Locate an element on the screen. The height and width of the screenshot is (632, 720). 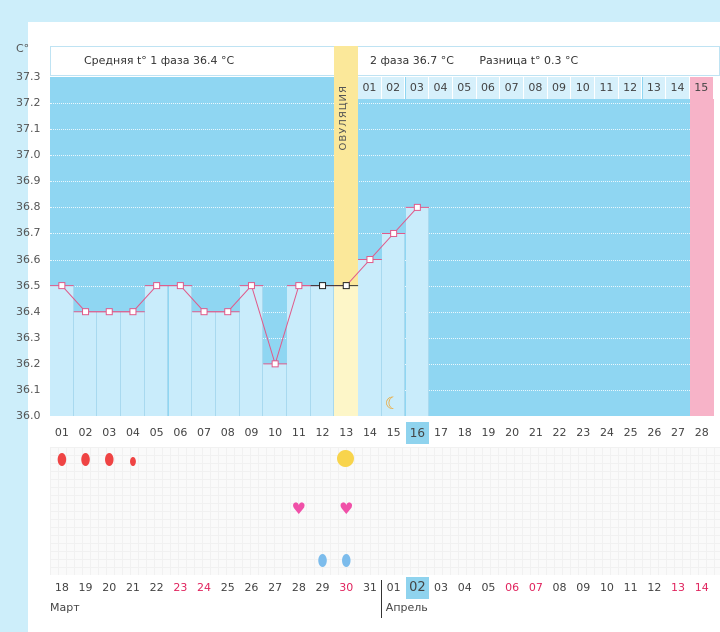
month-separator is located at coordinates (381, 599).